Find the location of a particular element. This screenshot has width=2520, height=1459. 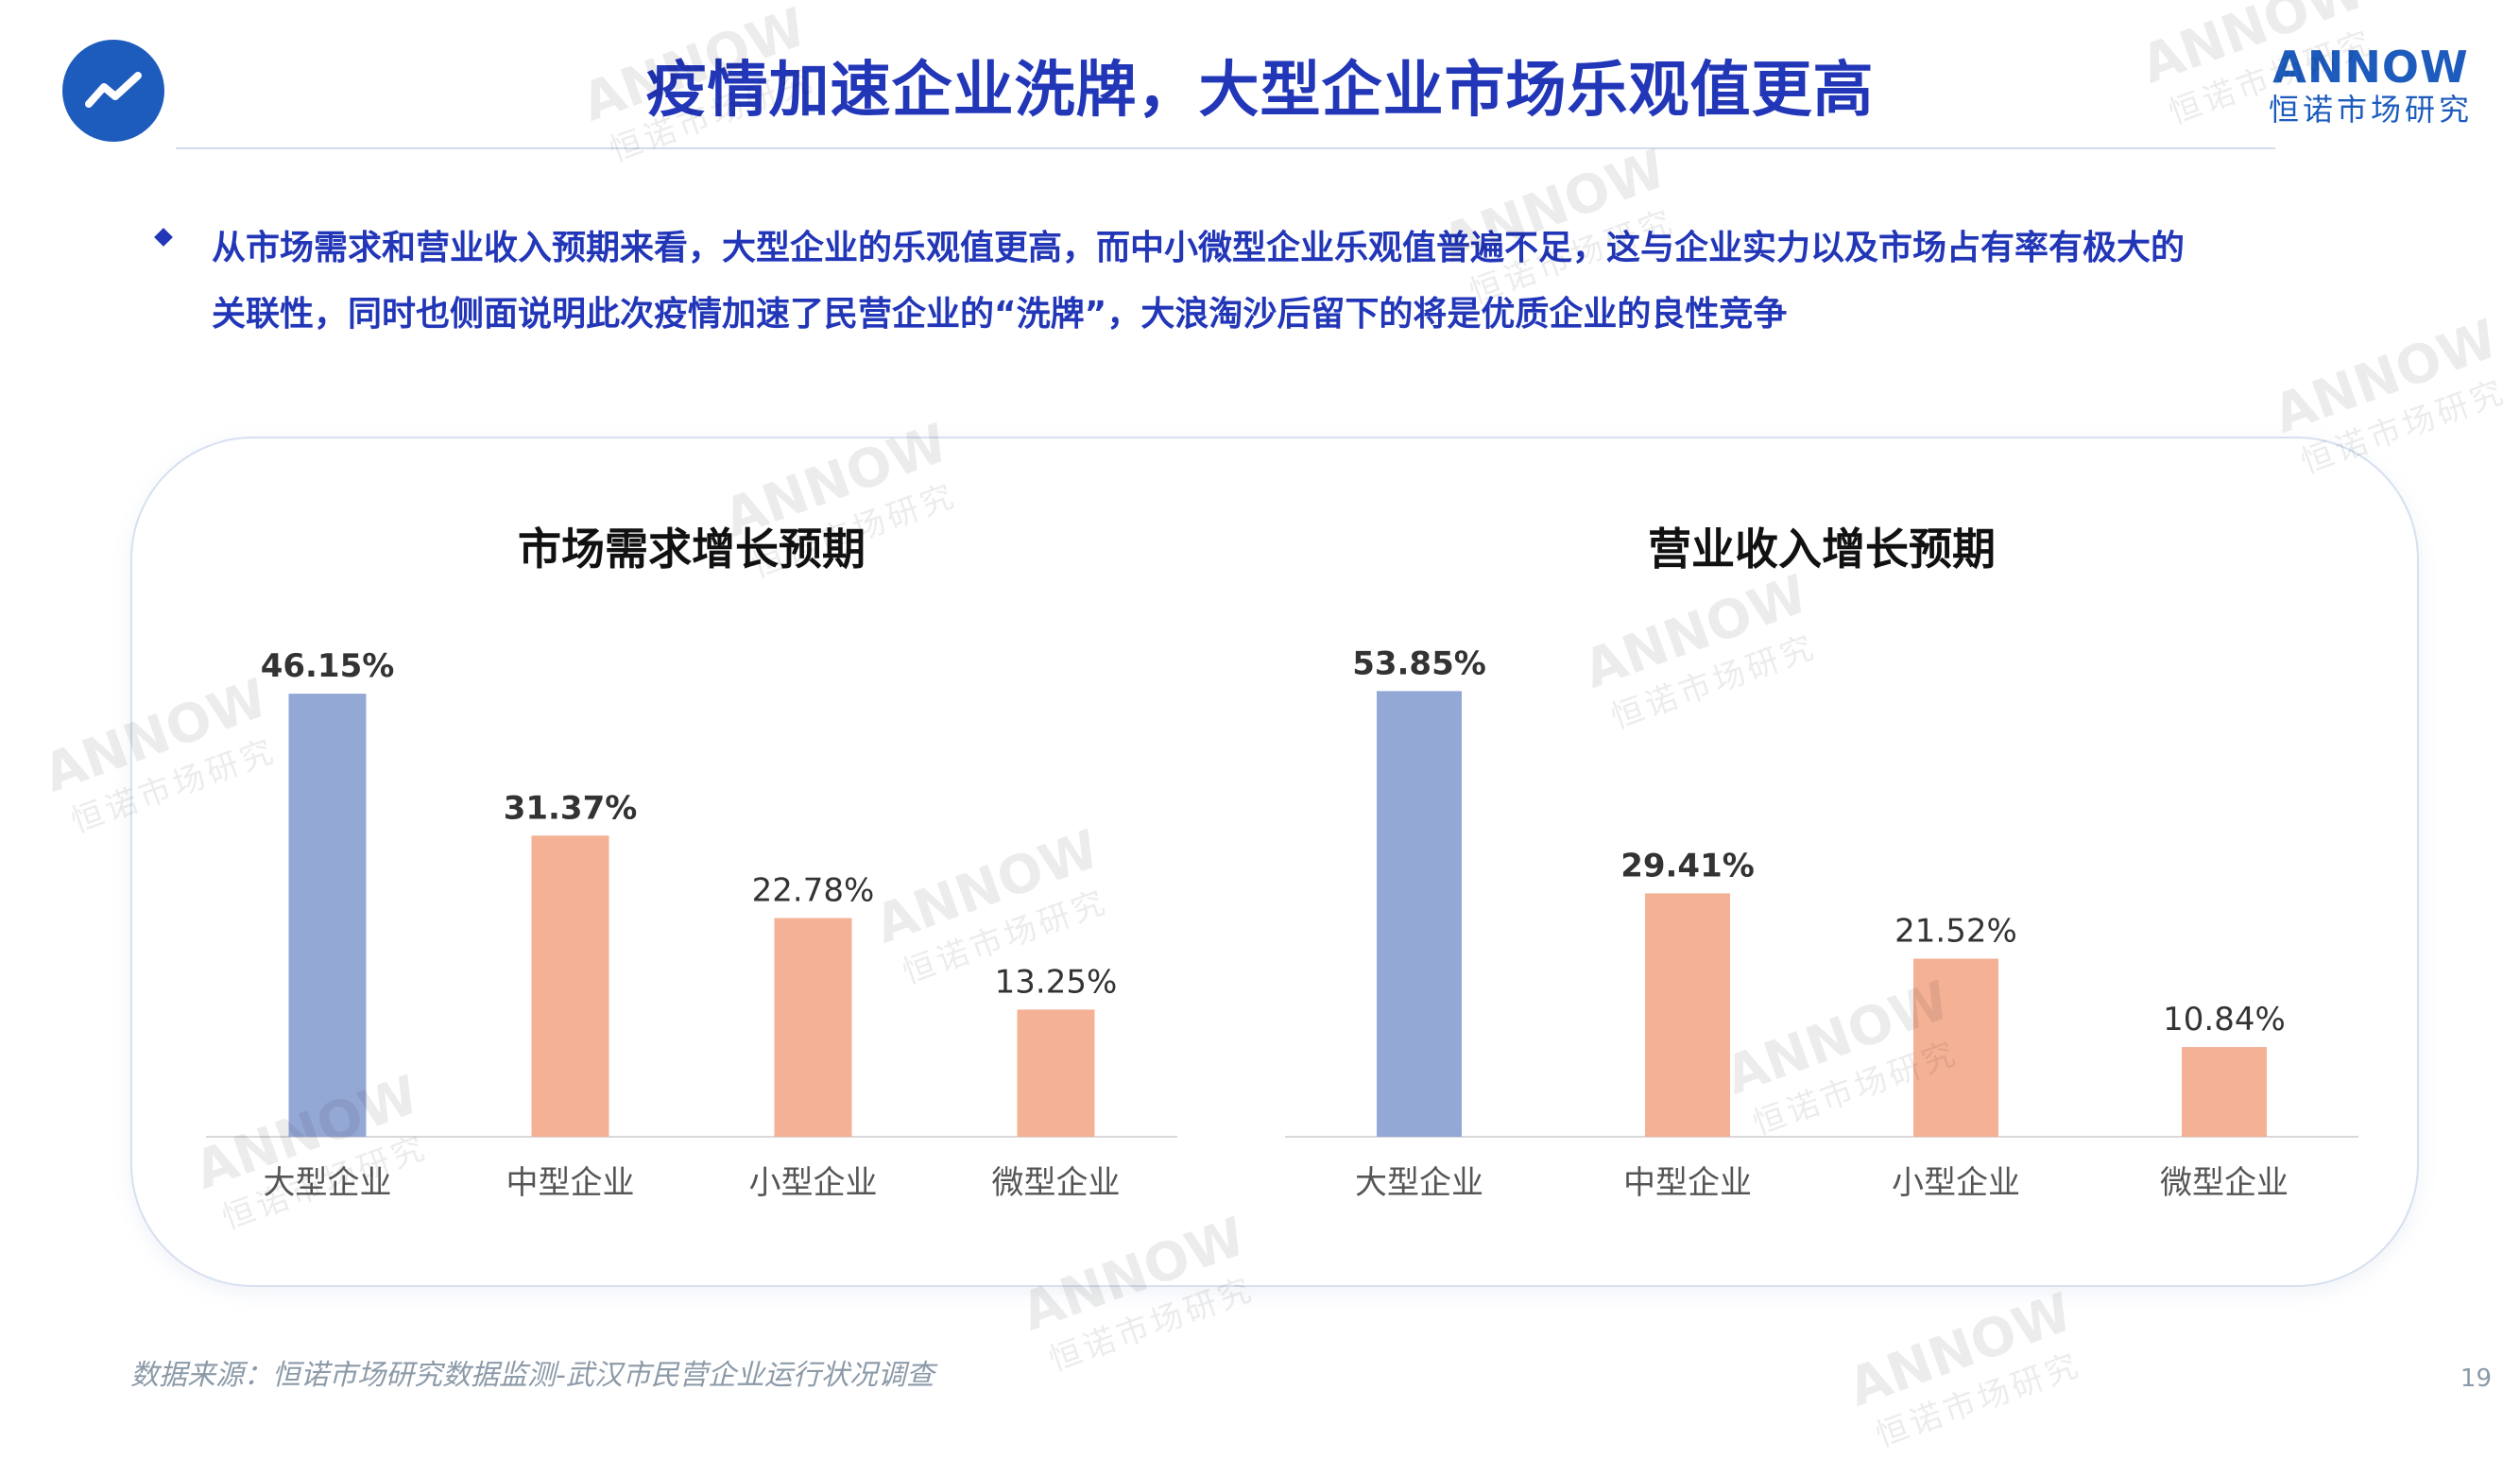

brand-name-cn: 恒诺市场研究 is located at coordinates (2370, 110).